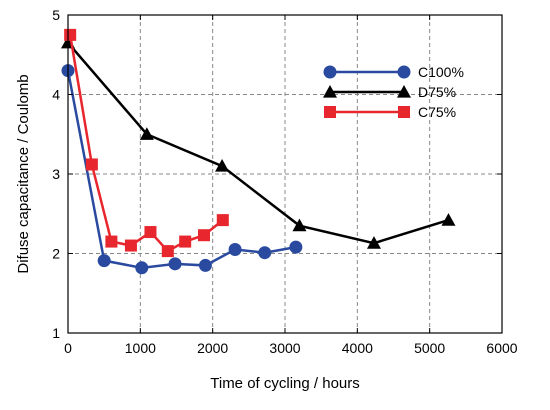  I want to click on y-axis-label: Difuse capacitance / Coulomb, so click(23, 173).